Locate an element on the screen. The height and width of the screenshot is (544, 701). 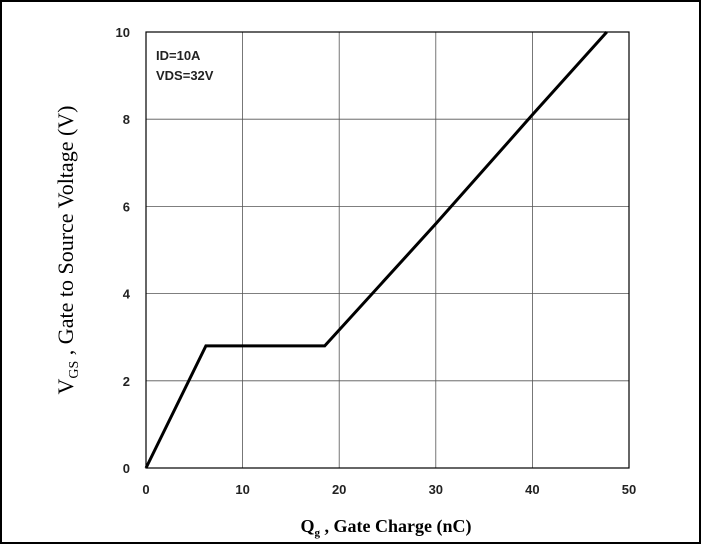
y-axis-title-main: V is located at coordinates (65, 386).